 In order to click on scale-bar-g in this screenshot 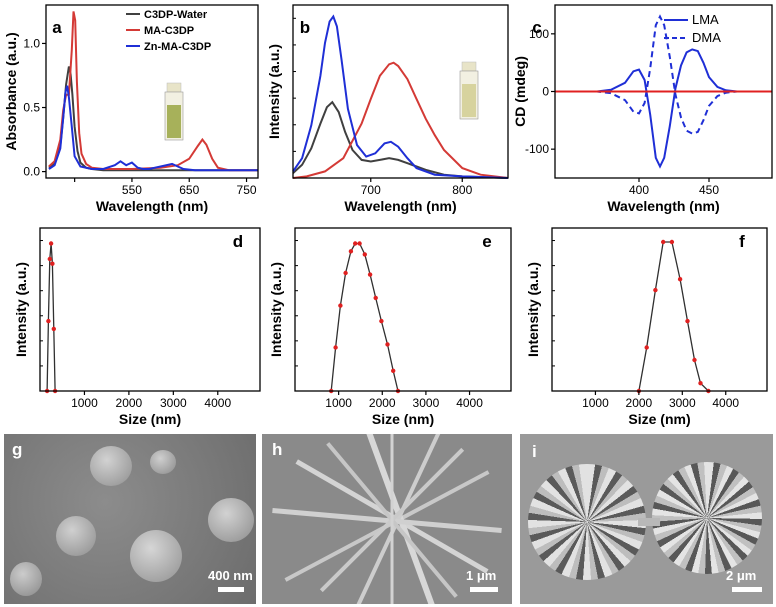, I will do `click(231, 589)`.